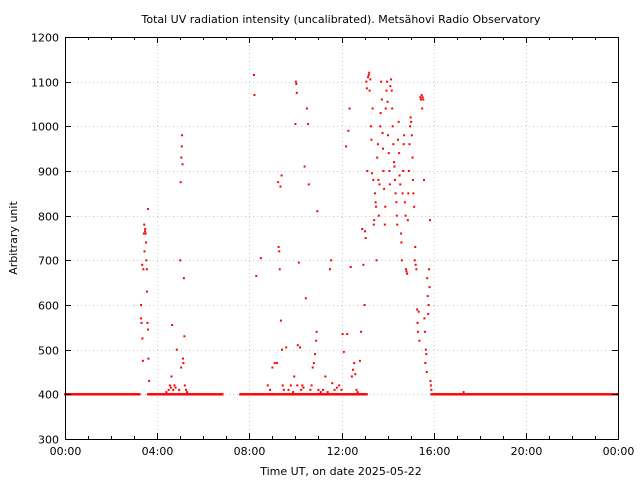 The height and width of the screenshot is (480, 640). What do you see at coordinates (340, 471) in the screenshot?
I see `x-axis-label: Time UT, on date 2025-05-22` at bounding box center [340, 471].